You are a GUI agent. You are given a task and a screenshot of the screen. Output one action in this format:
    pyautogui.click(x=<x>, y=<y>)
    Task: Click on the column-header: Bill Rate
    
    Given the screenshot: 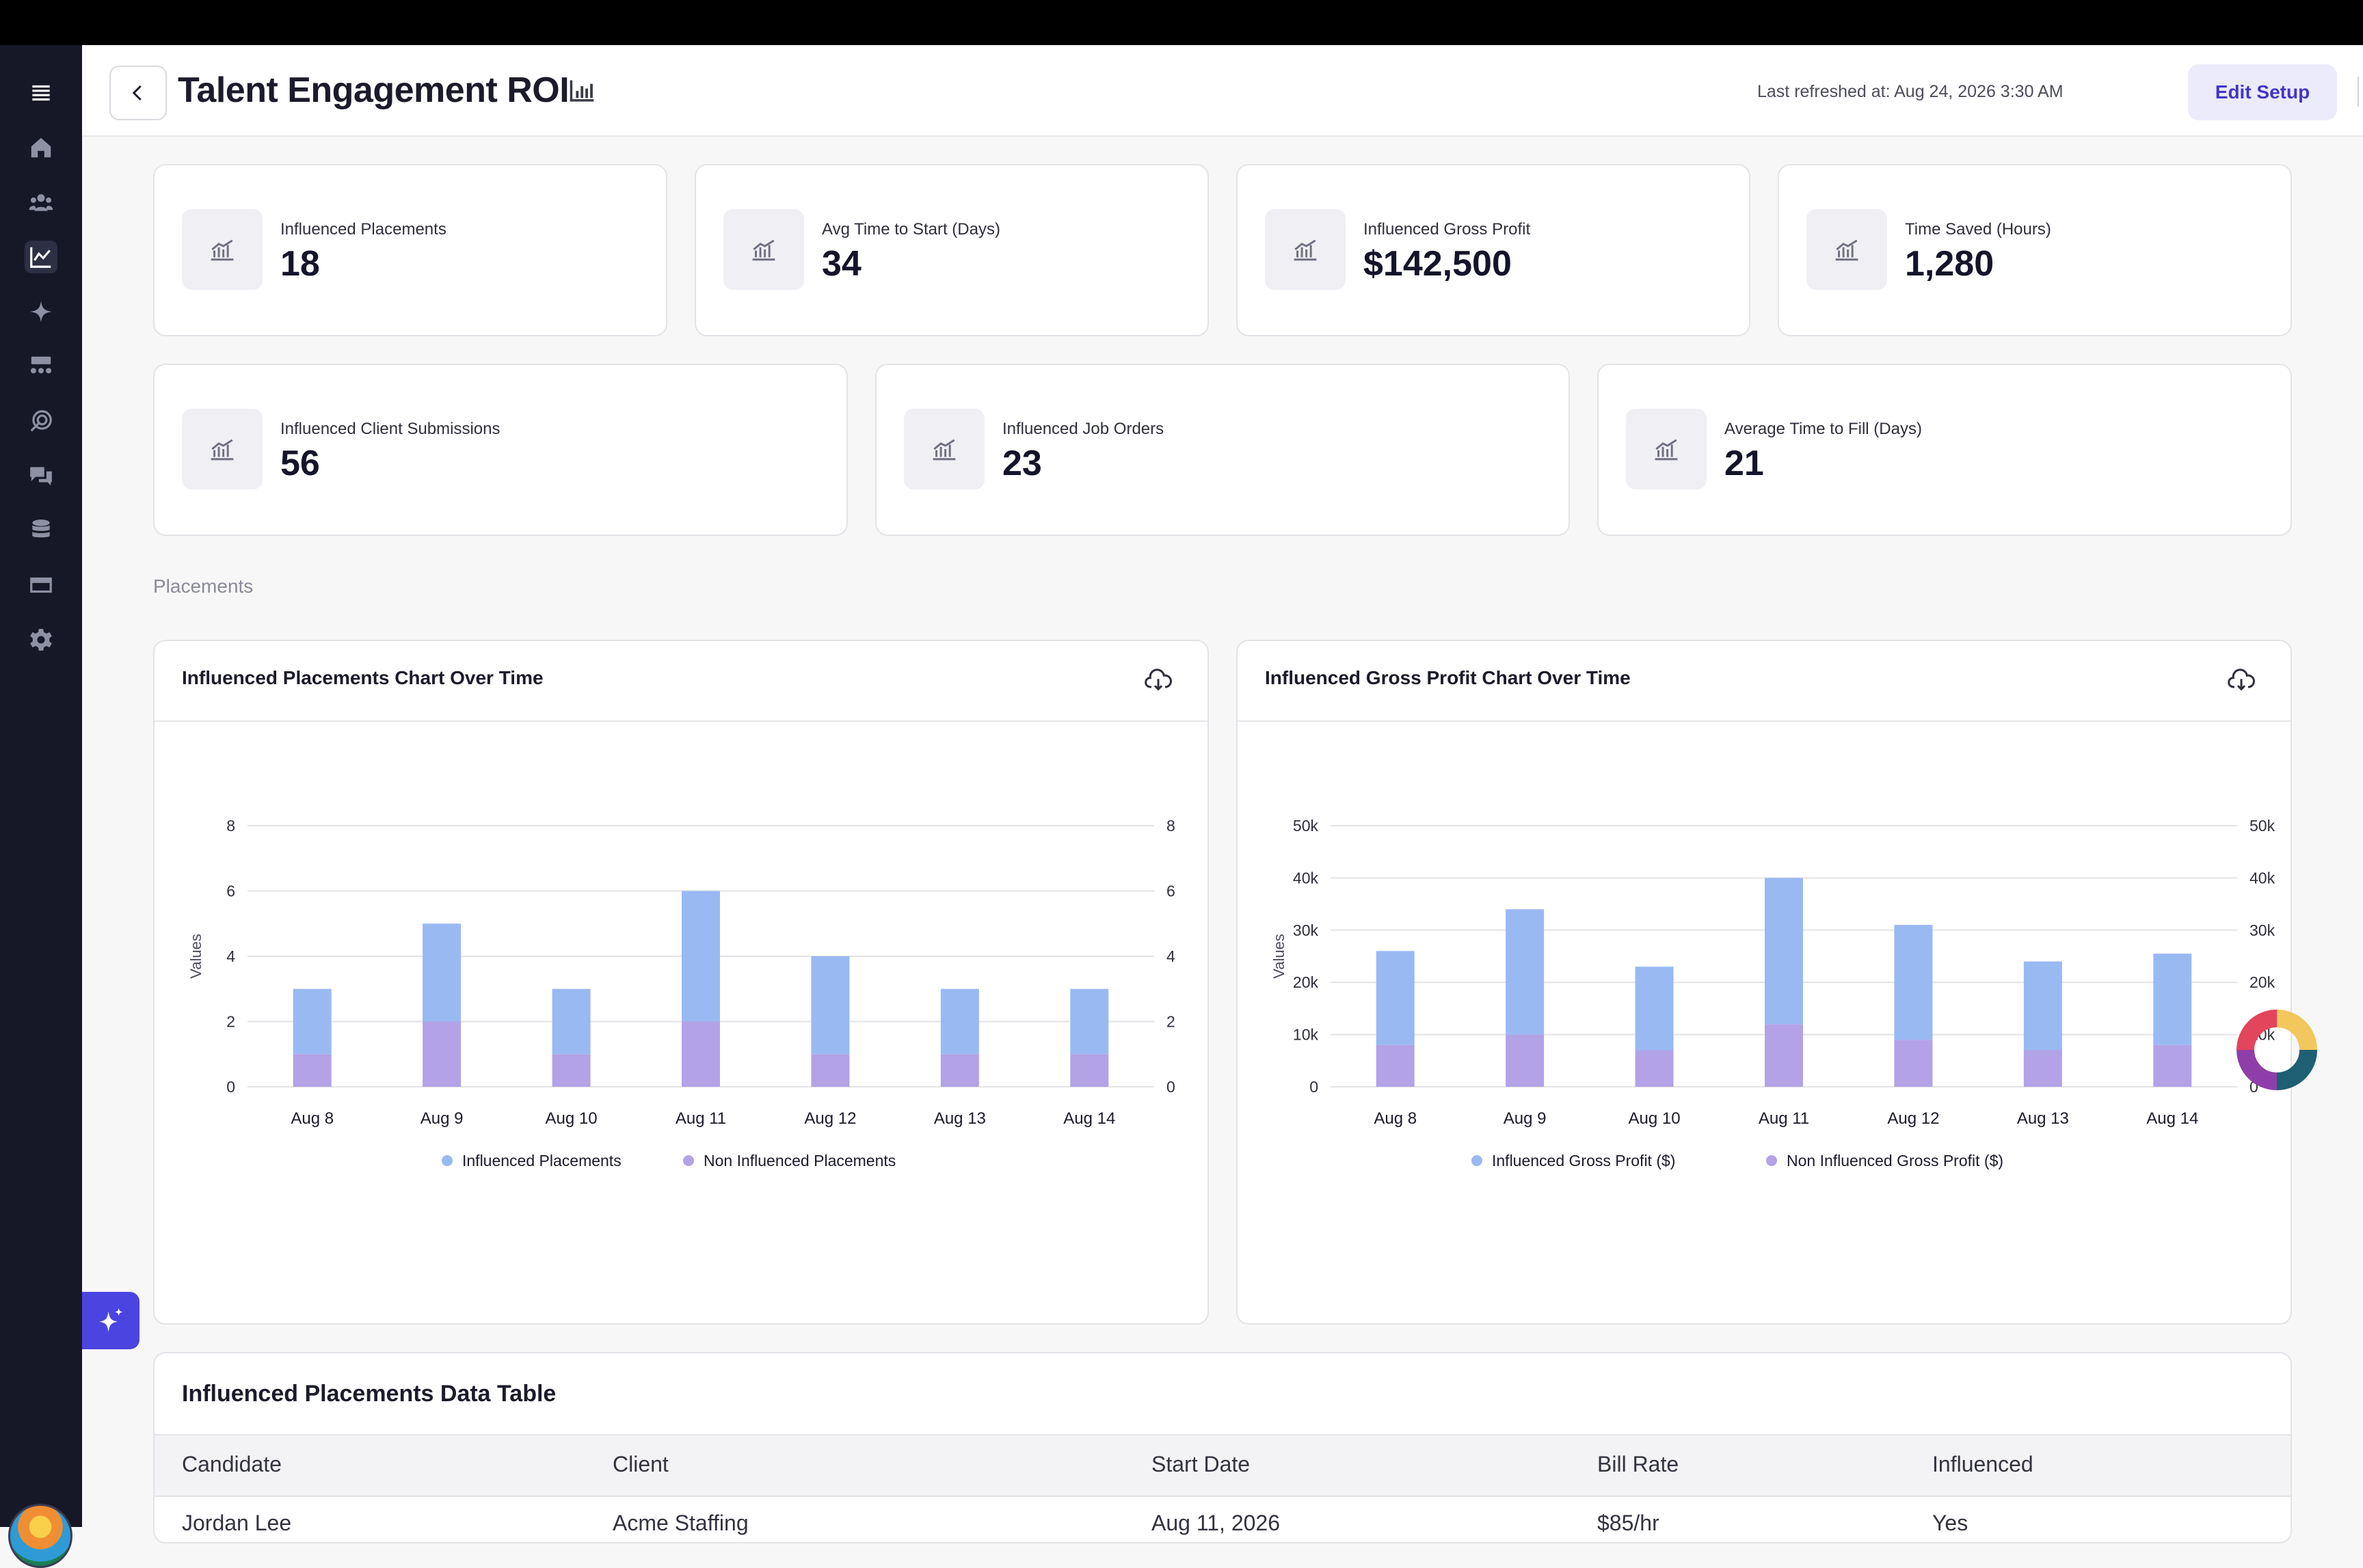 What is the action you would take?
    pyautogui.click(x=1638, y=1464)
    